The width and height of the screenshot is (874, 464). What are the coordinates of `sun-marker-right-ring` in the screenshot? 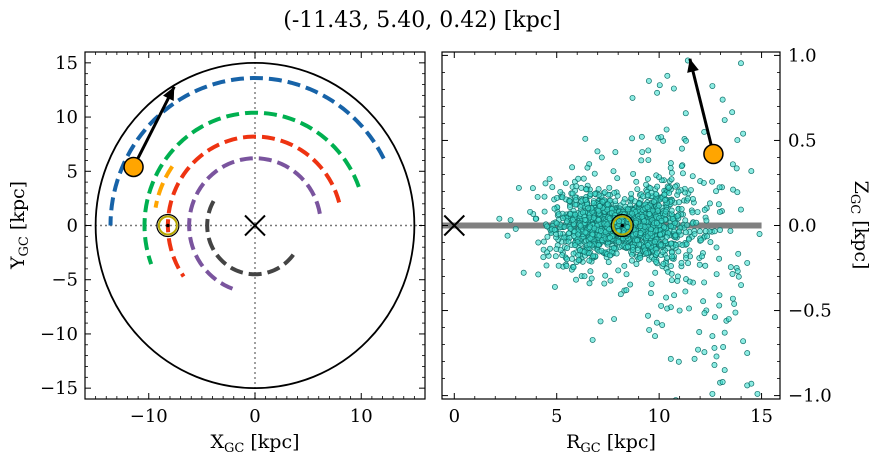 It's located at (622, 225).